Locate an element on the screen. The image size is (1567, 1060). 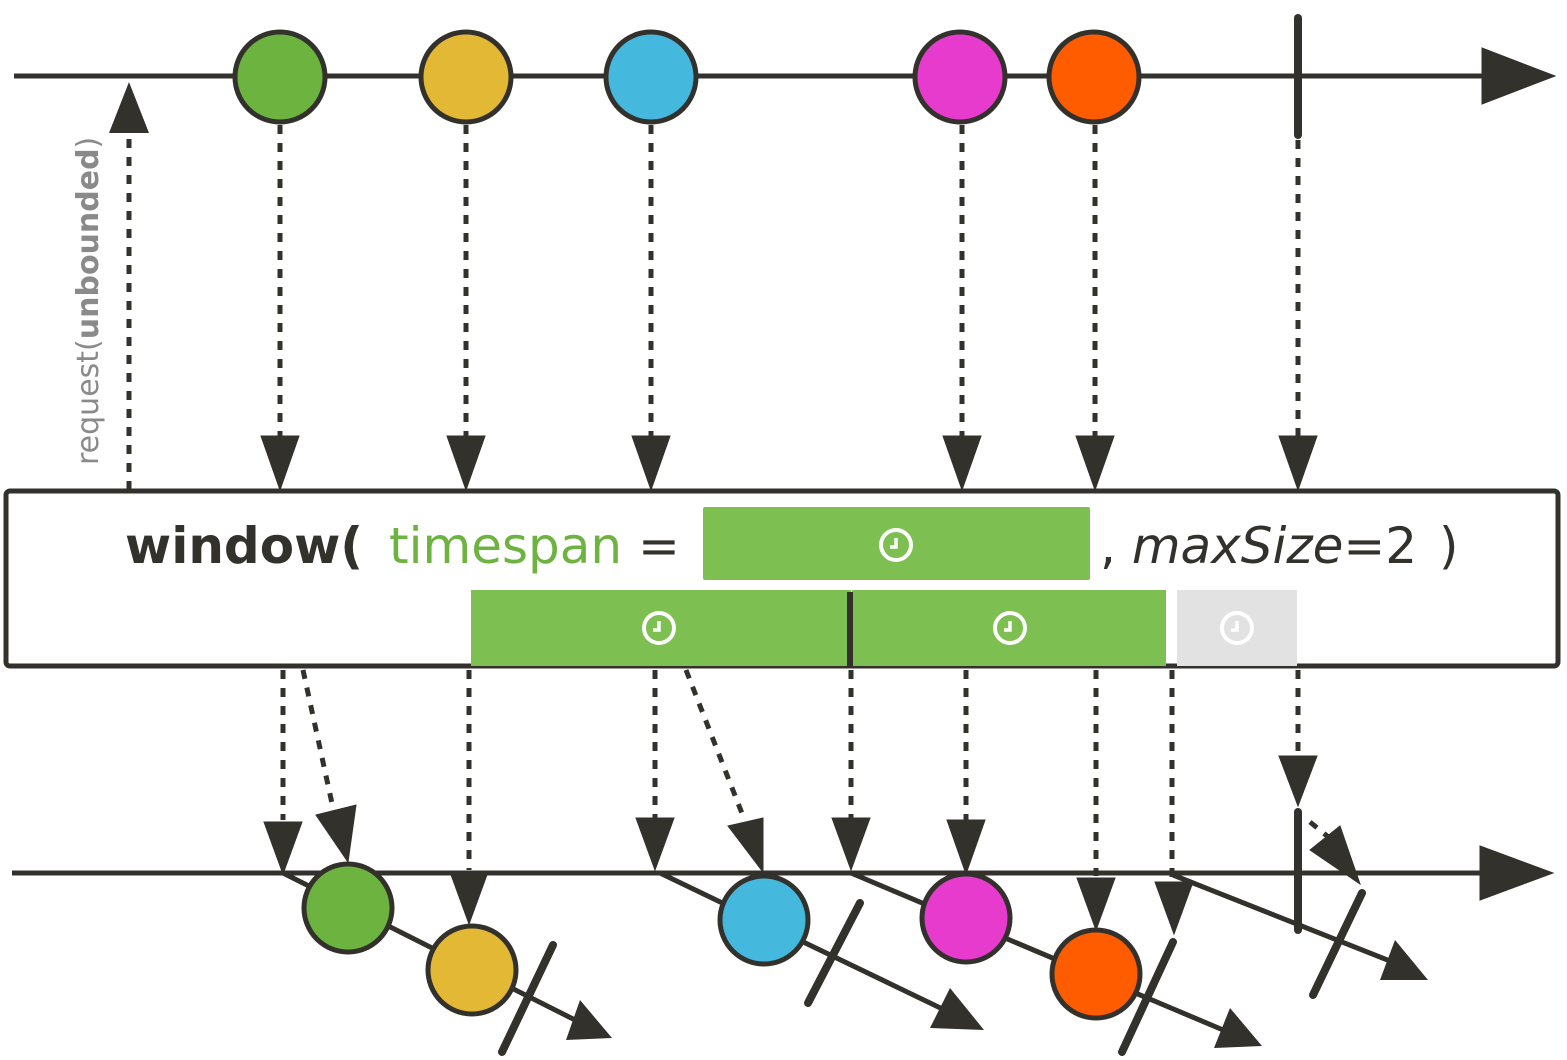
window-3-marble-magenta is located at coordinates (966, 918).